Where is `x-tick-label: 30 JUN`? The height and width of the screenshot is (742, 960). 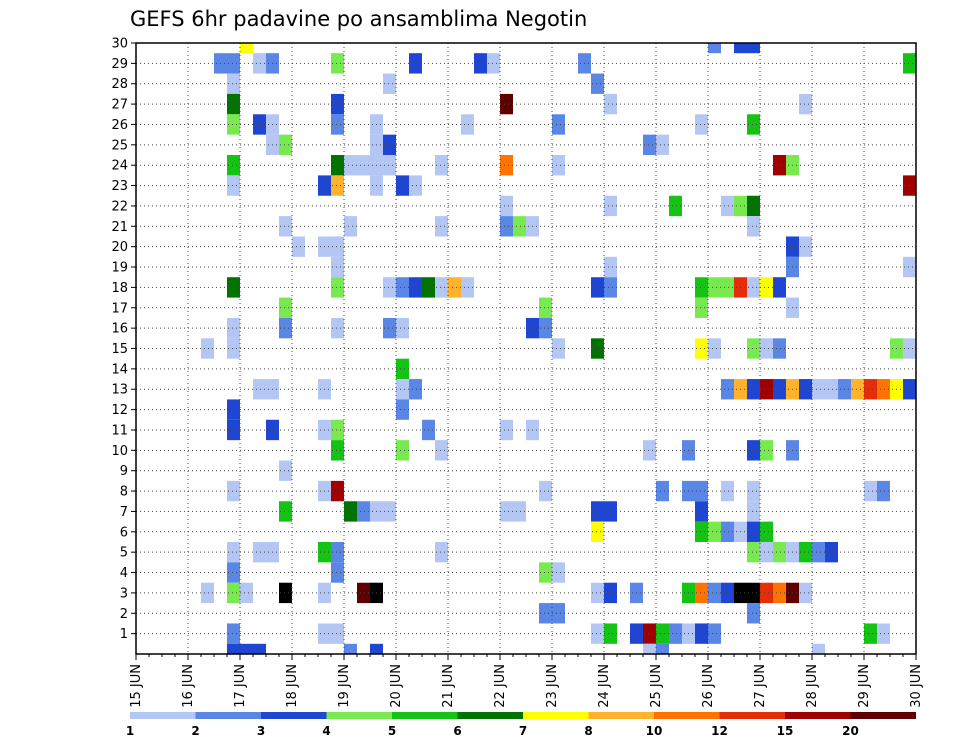
x-tick-label: 30 JUN is located at coordinates (916, 686).